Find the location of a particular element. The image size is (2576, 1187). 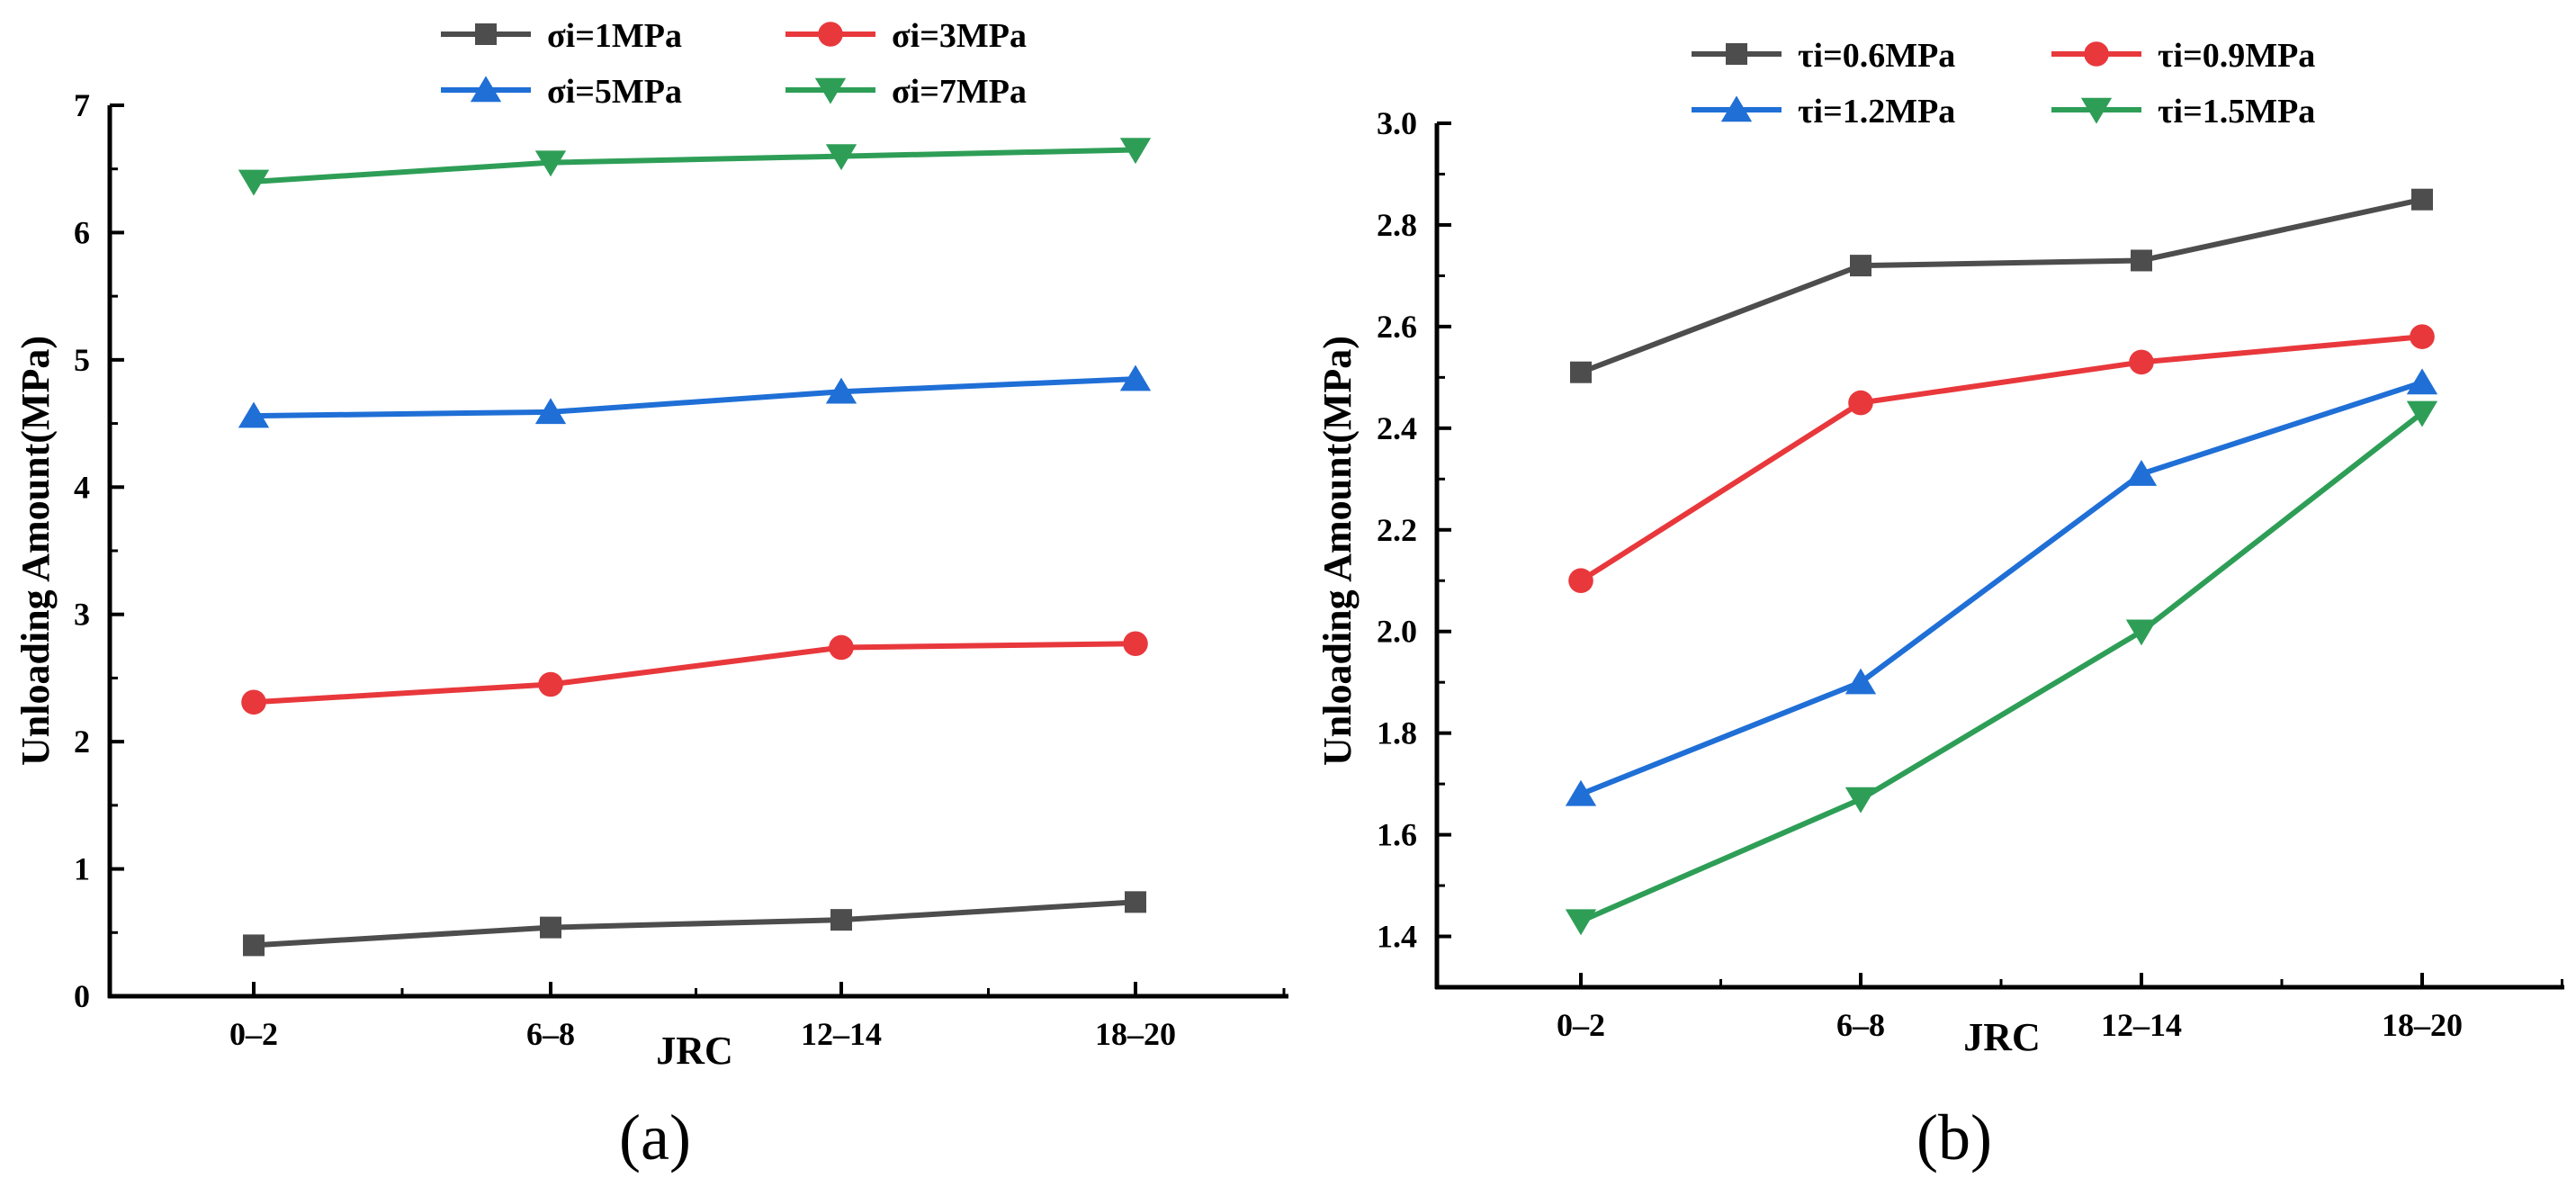

y-tick-label: 7 is located at coordinates (82, 105).